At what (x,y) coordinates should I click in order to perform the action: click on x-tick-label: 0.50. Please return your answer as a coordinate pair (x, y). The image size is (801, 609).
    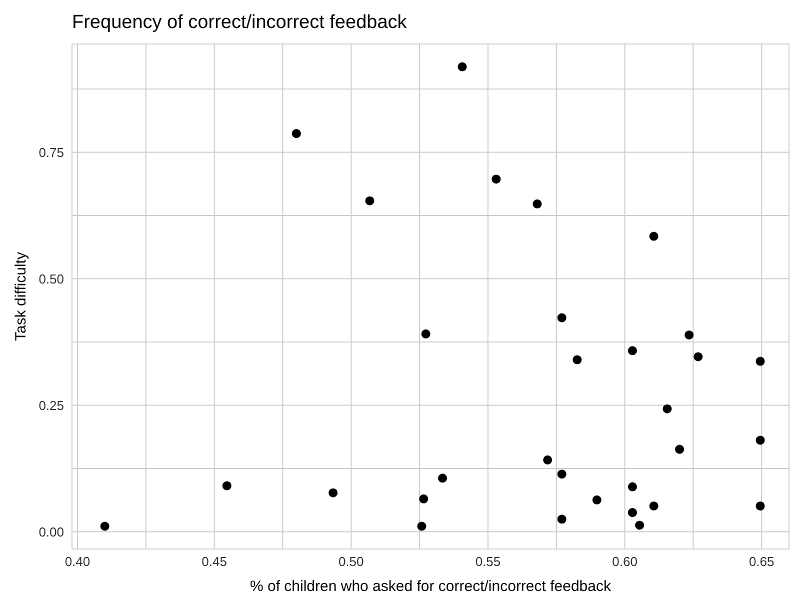
    Looking at the image, I should click on (351, 562).